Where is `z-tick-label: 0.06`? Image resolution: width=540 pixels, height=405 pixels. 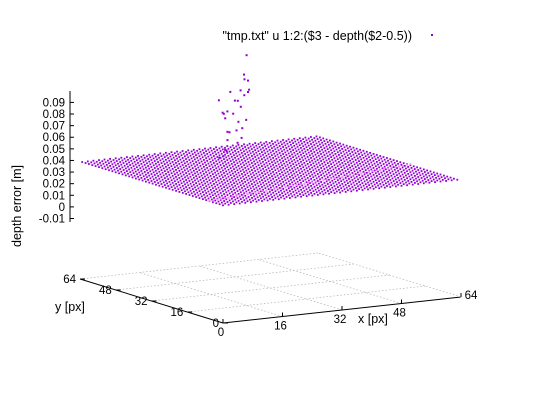 z-tick-label: 0.06 is located at coordinates (54, 138).